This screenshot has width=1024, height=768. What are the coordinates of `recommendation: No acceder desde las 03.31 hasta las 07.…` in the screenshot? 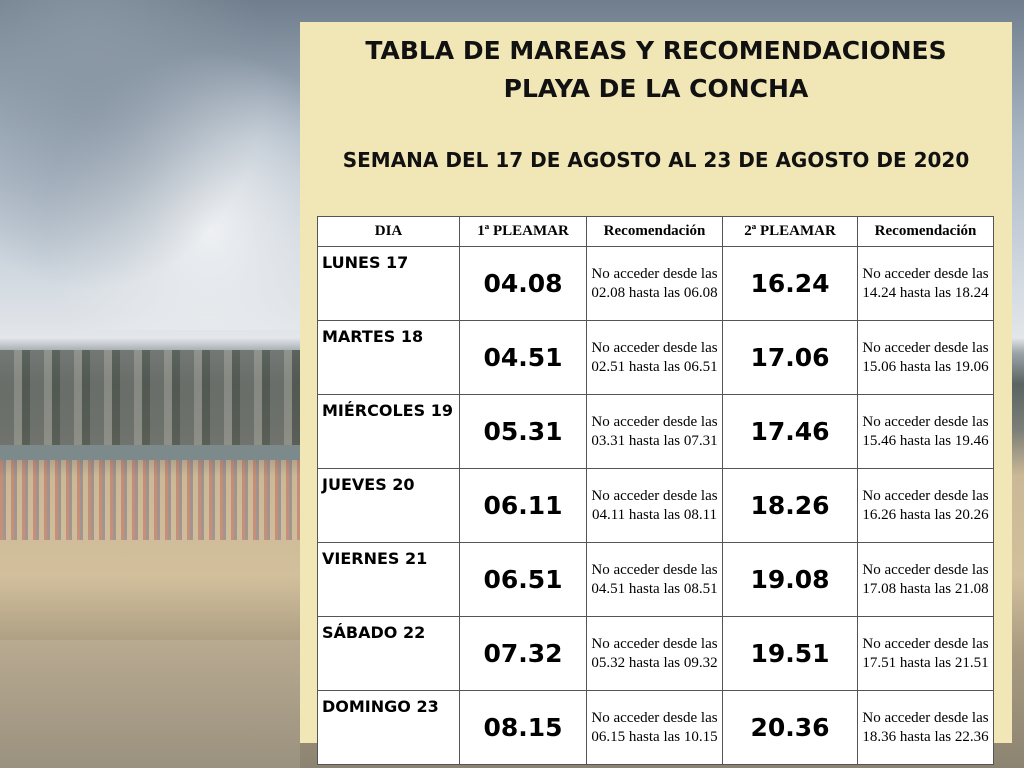 It's located at (654, 431).